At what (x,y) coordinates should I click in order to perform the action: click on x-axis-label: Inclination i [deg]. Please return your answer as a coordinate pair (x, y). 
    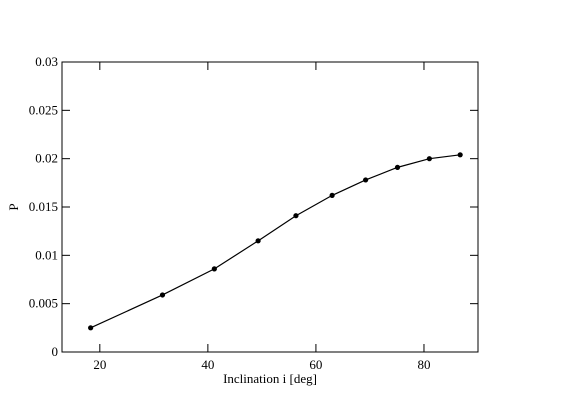
    Looking at the image, I should click on (270, 378).